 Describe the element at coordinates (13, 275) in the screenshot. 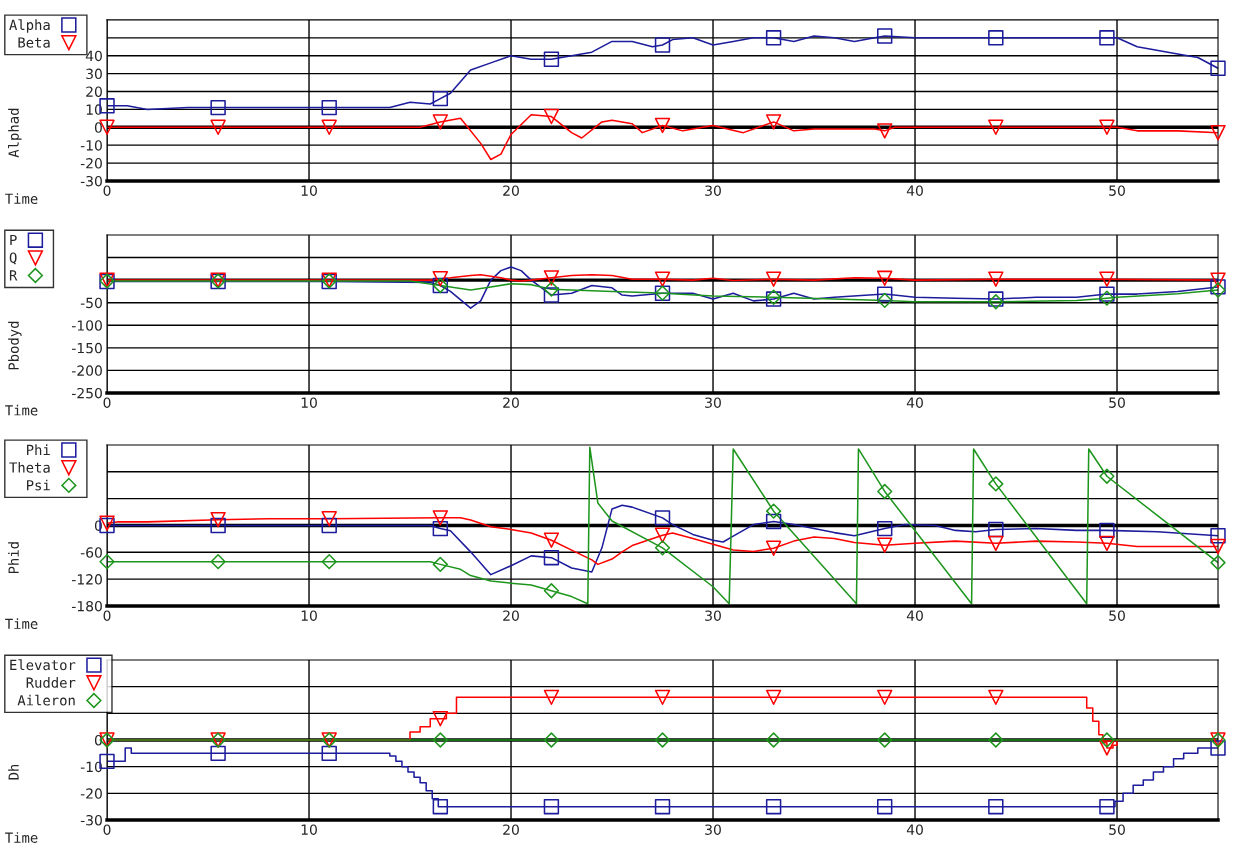

I see `legend-label: R` at that location.